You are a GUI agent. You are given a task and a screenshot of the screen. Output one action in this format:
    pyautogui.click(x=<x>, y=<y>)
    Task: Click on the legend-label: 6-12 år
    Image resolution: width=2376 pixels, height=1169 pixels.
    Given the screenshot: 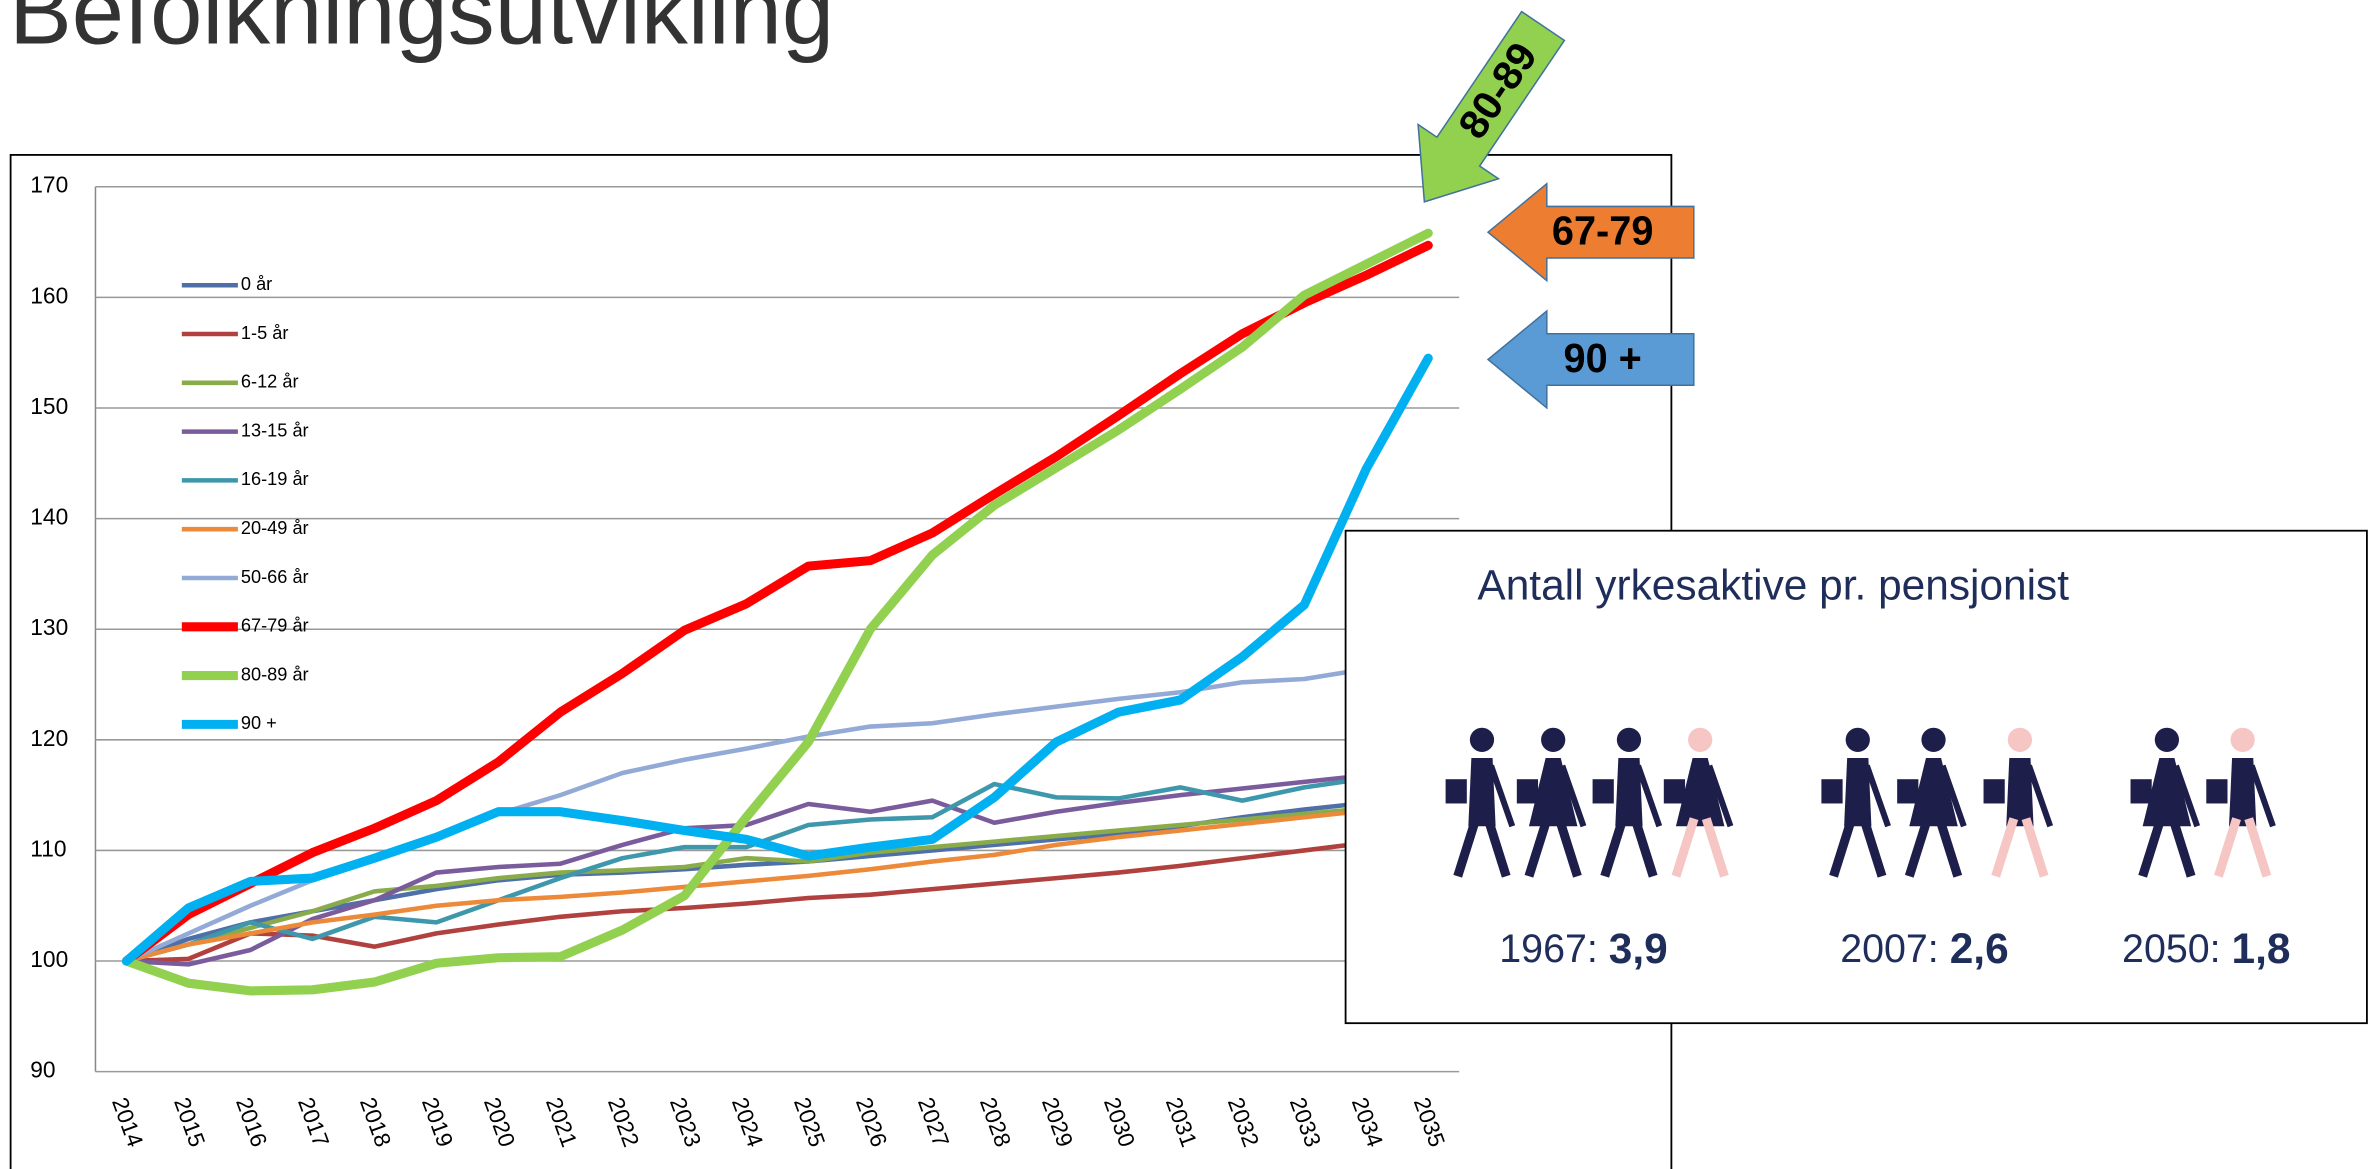 What is the action you would take?
    pyautogui.click(x=270, y=382)
    